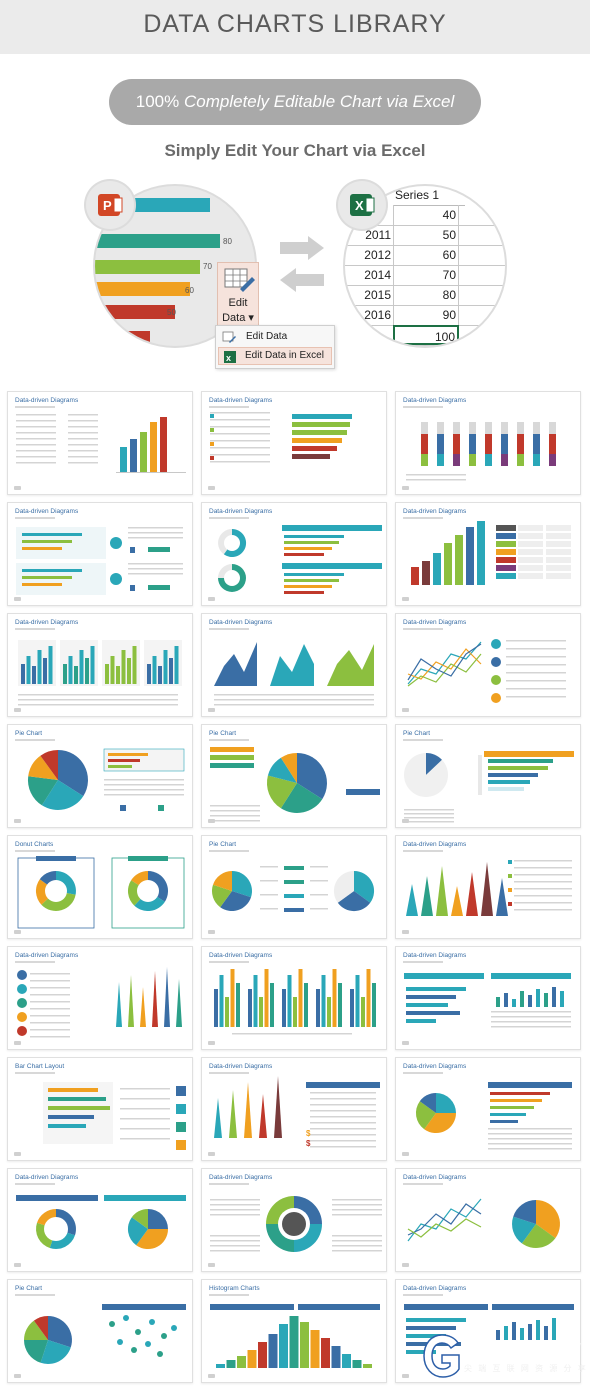 This screenshot has height=1391, width=590. Describe the element at coordinates (377, 315) in the screenshot. I see `sheet-year-cell: 2016` at that location.